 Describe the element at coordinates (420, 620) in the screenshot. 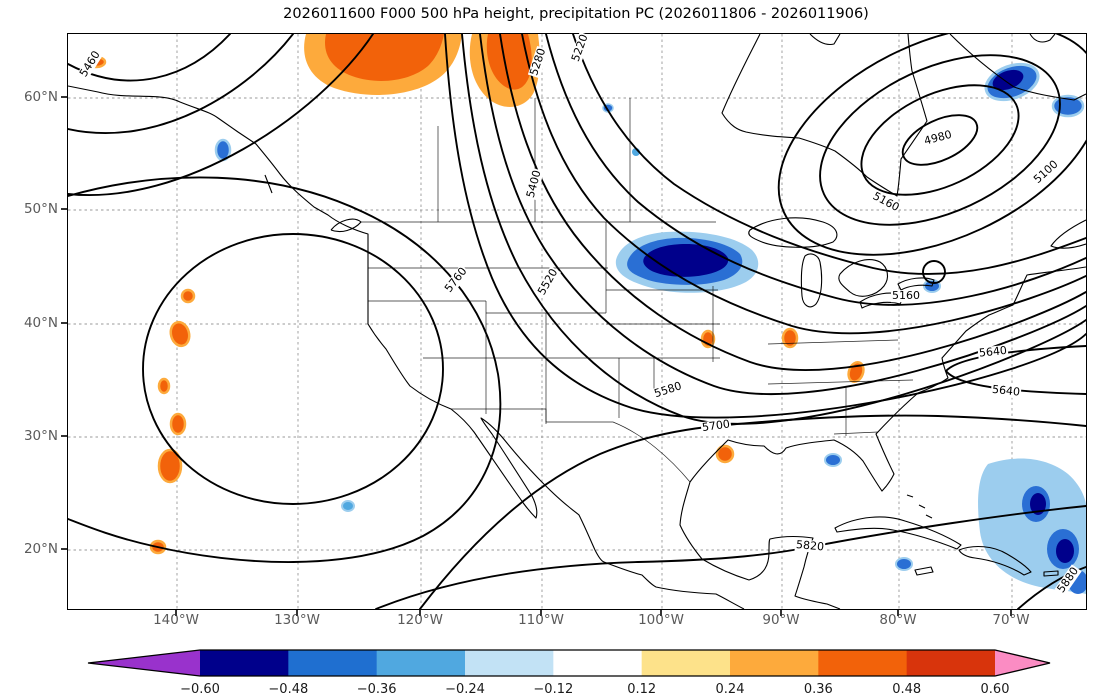

I see `lon-tick-label: 120°W` at that location.